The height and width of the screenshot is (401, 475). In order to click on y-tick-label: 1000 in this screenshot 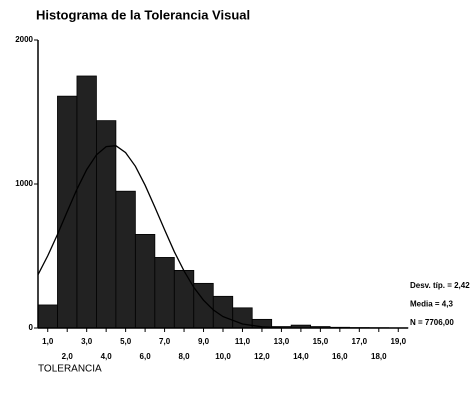, I will do `click(24, 183)`.